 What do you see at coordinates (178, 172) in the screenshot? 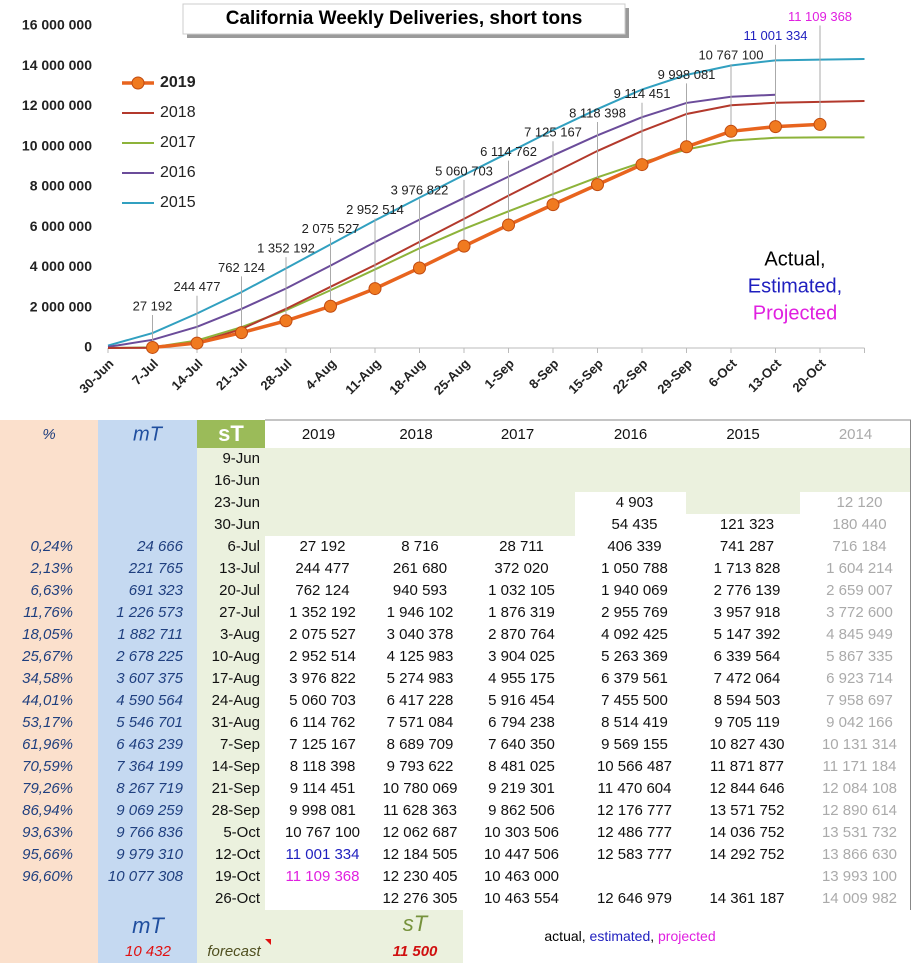
I see `legend-label: 2016` at bounding box center [178, 172].